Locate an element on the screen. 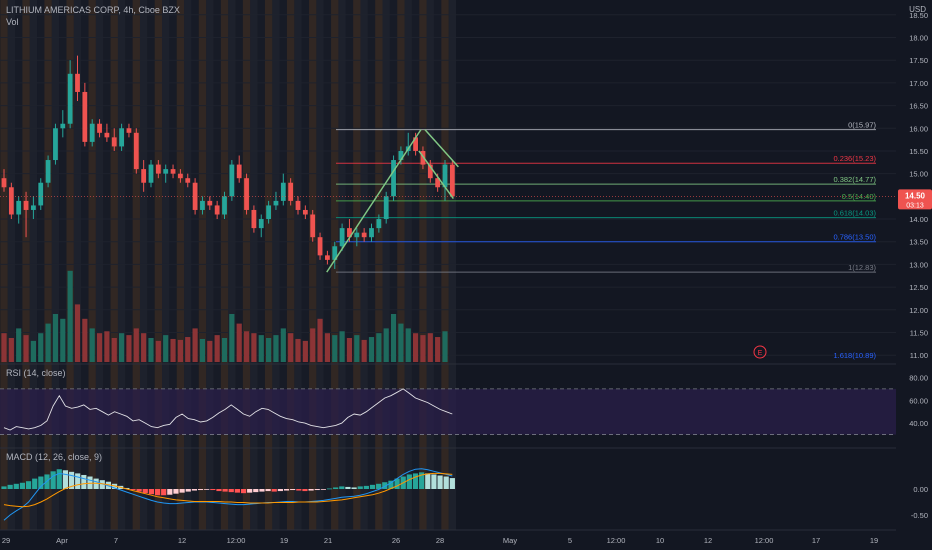 The image size is (932, 550). time-tick-label: 28 is located at coordinates (440, 540).